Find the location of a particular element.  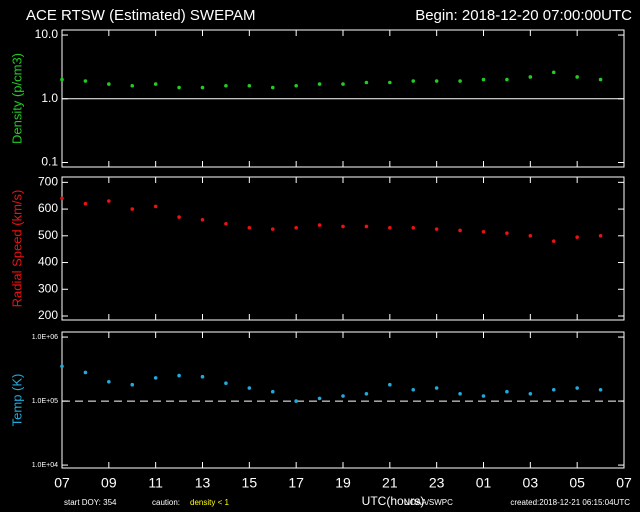

y-tick-label: 1.0E+05 is located at coordinates (45, 401).